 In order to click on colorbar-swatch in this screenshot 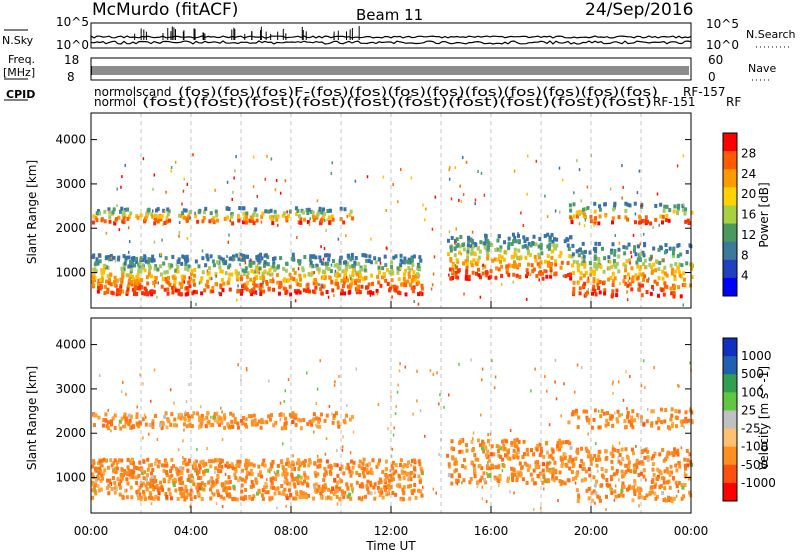, I will do `click(730, 160)`.